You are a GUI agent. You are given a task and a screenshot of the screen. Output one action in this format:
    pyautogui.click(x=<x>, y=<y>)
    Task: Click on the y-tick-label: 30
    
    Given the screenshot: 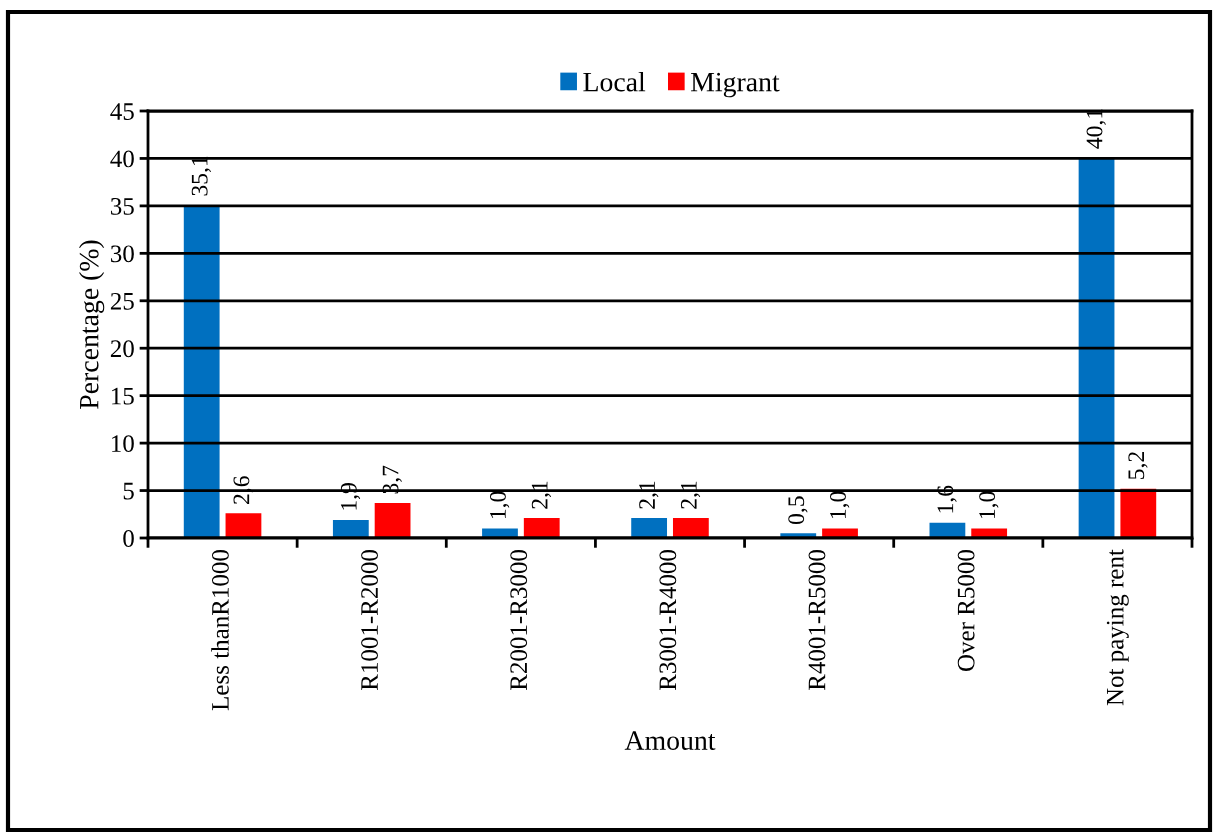 What is the action you would take?
    pyautogui.click(x=122, y=254)
    